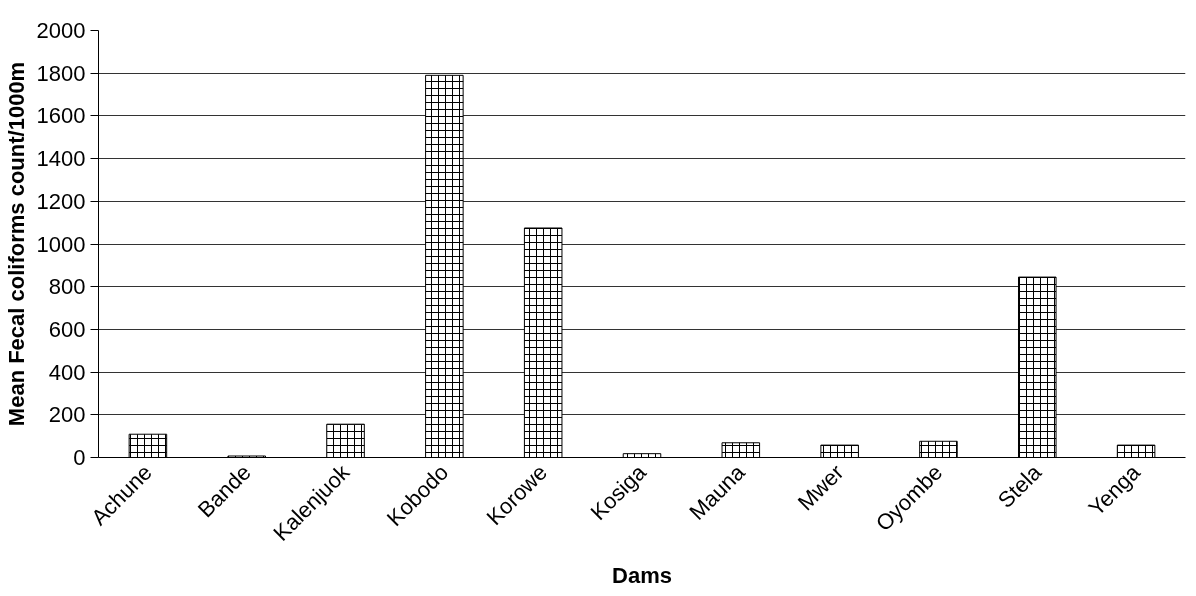 Image resolution: width=1196 pixels, height=596 pixels. What do you see at coordinates (16, 244) in the screenshot?
I see `y-axis-title: Mean Fecal coliforms count/1000m` at bounding box center [16, 244].